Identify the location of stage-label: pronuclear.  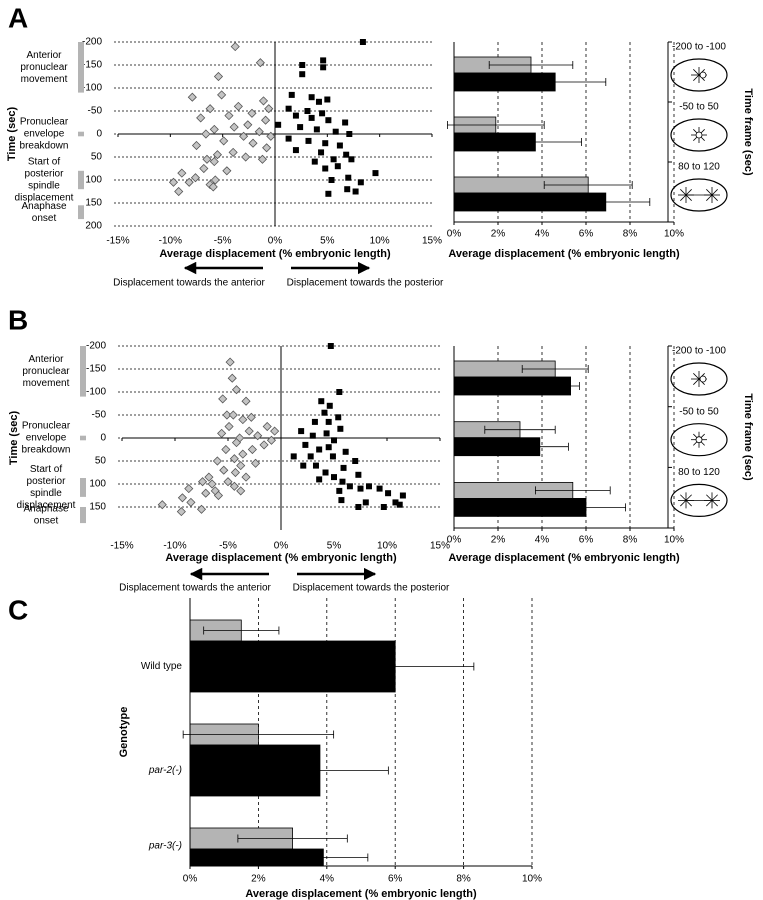
(46, 371).